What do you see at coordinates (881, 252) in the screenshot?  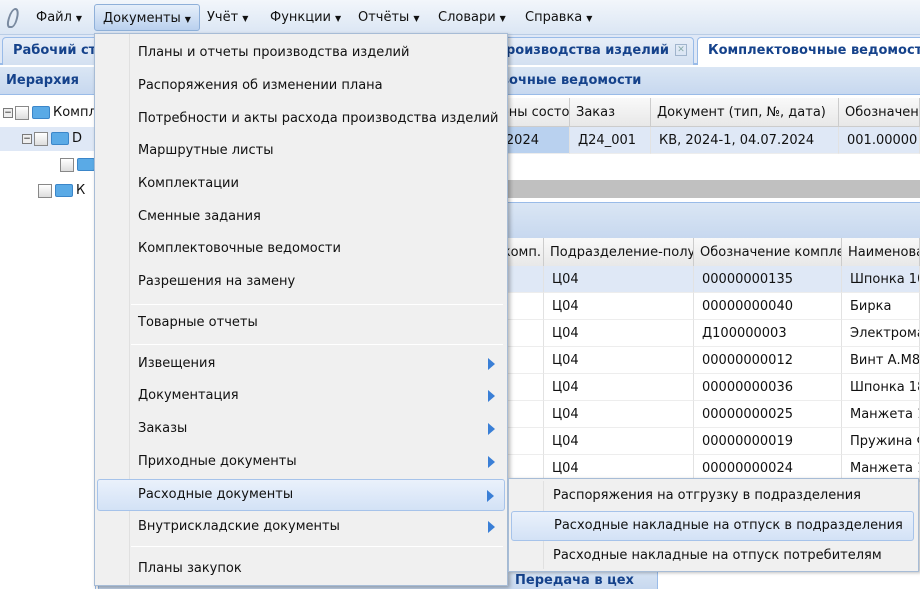 I see `column-header: Наименование` at bounding box center [881, 252].